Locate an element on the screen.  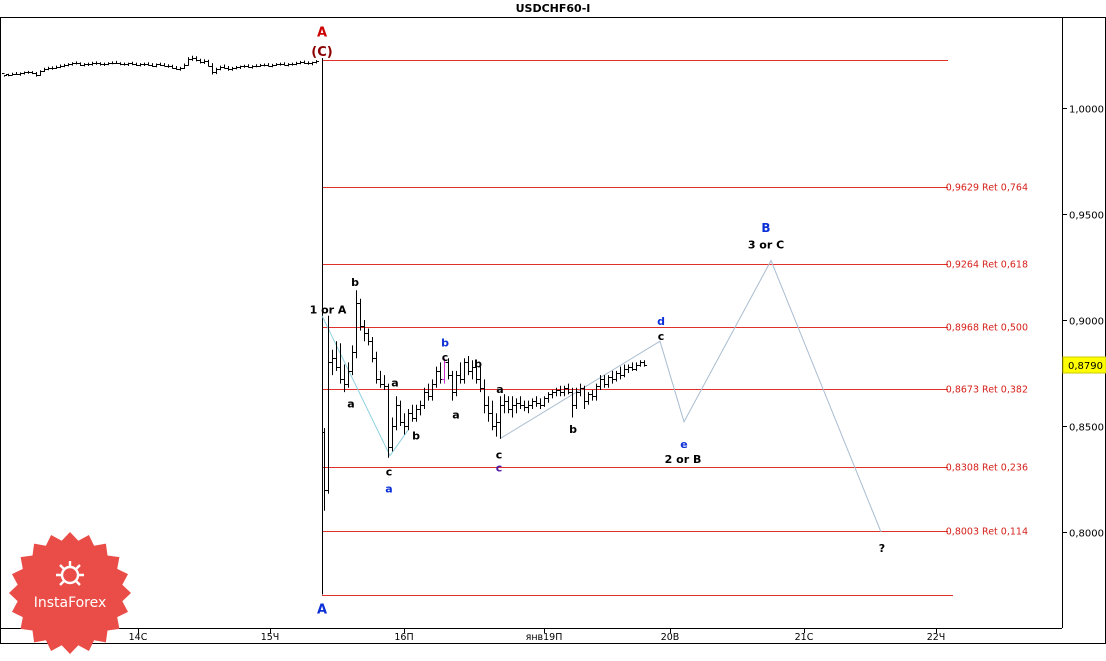
x-tick-label: 22Ч is located at coordinates (936, 637).